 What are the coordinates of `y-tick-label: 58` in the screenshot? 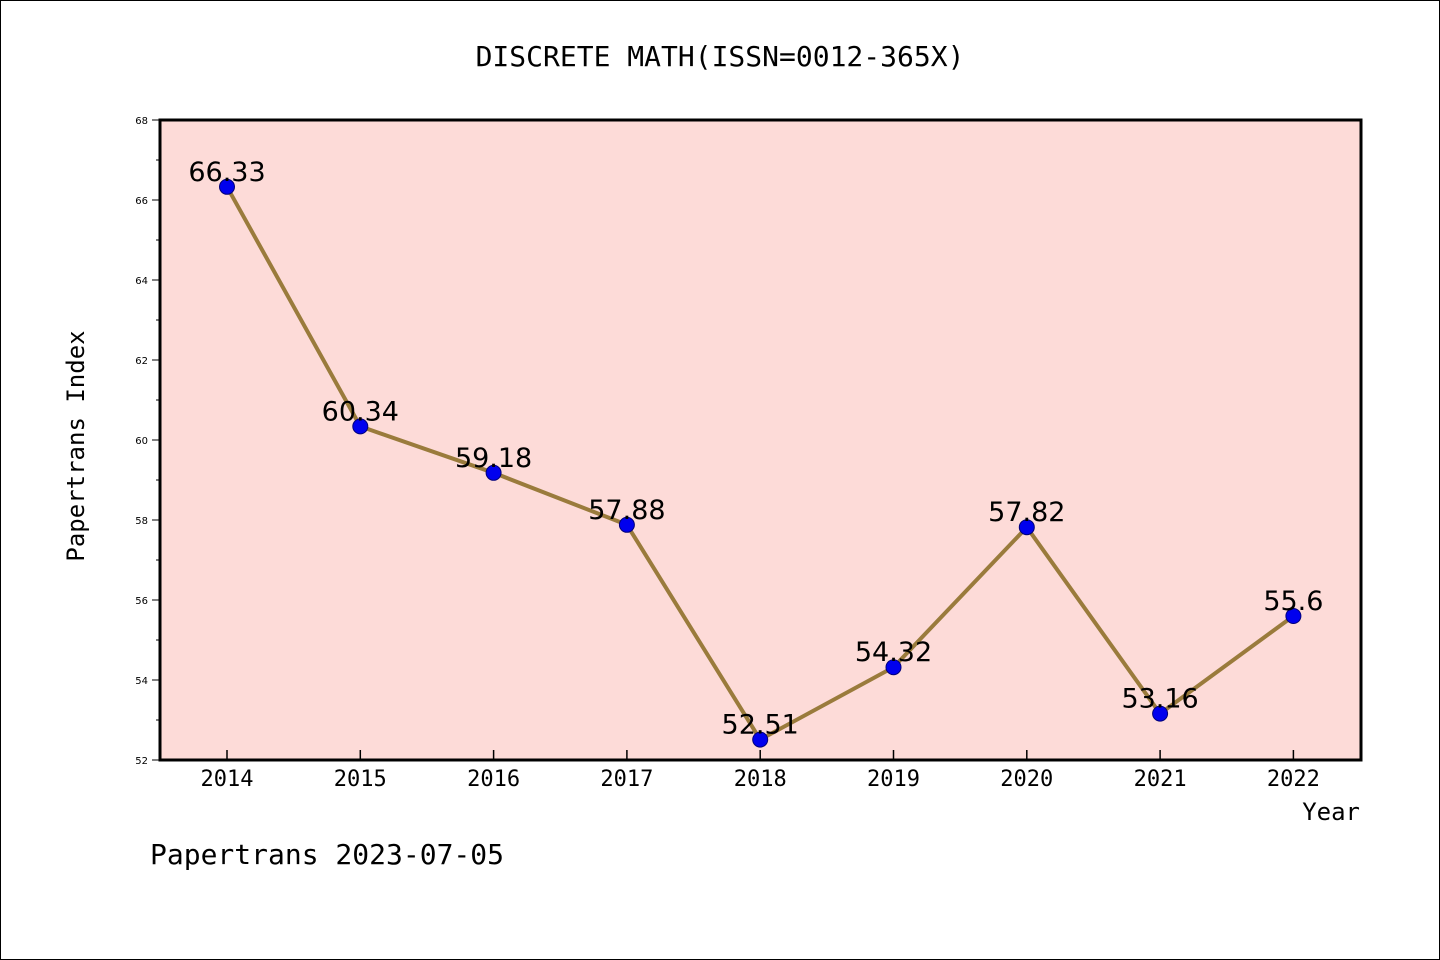 It's located at (141, 521).